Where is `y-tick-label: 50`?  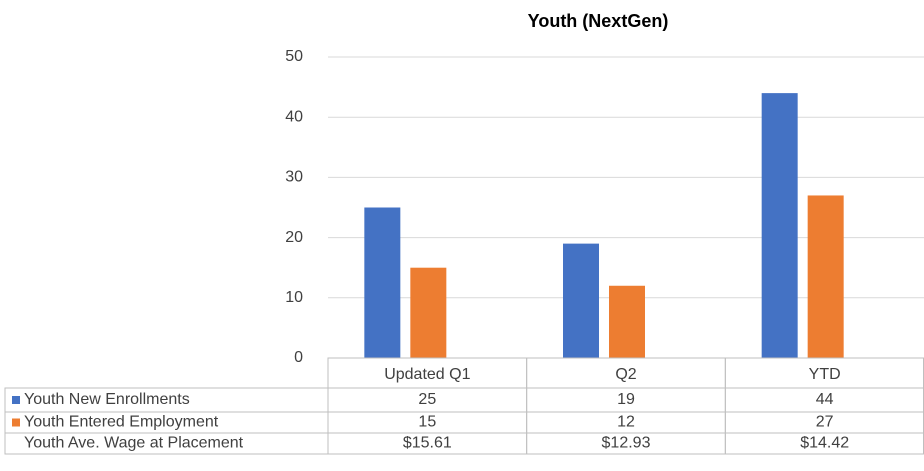 y-tick-label: 50 is located at coordinates (294, 56).